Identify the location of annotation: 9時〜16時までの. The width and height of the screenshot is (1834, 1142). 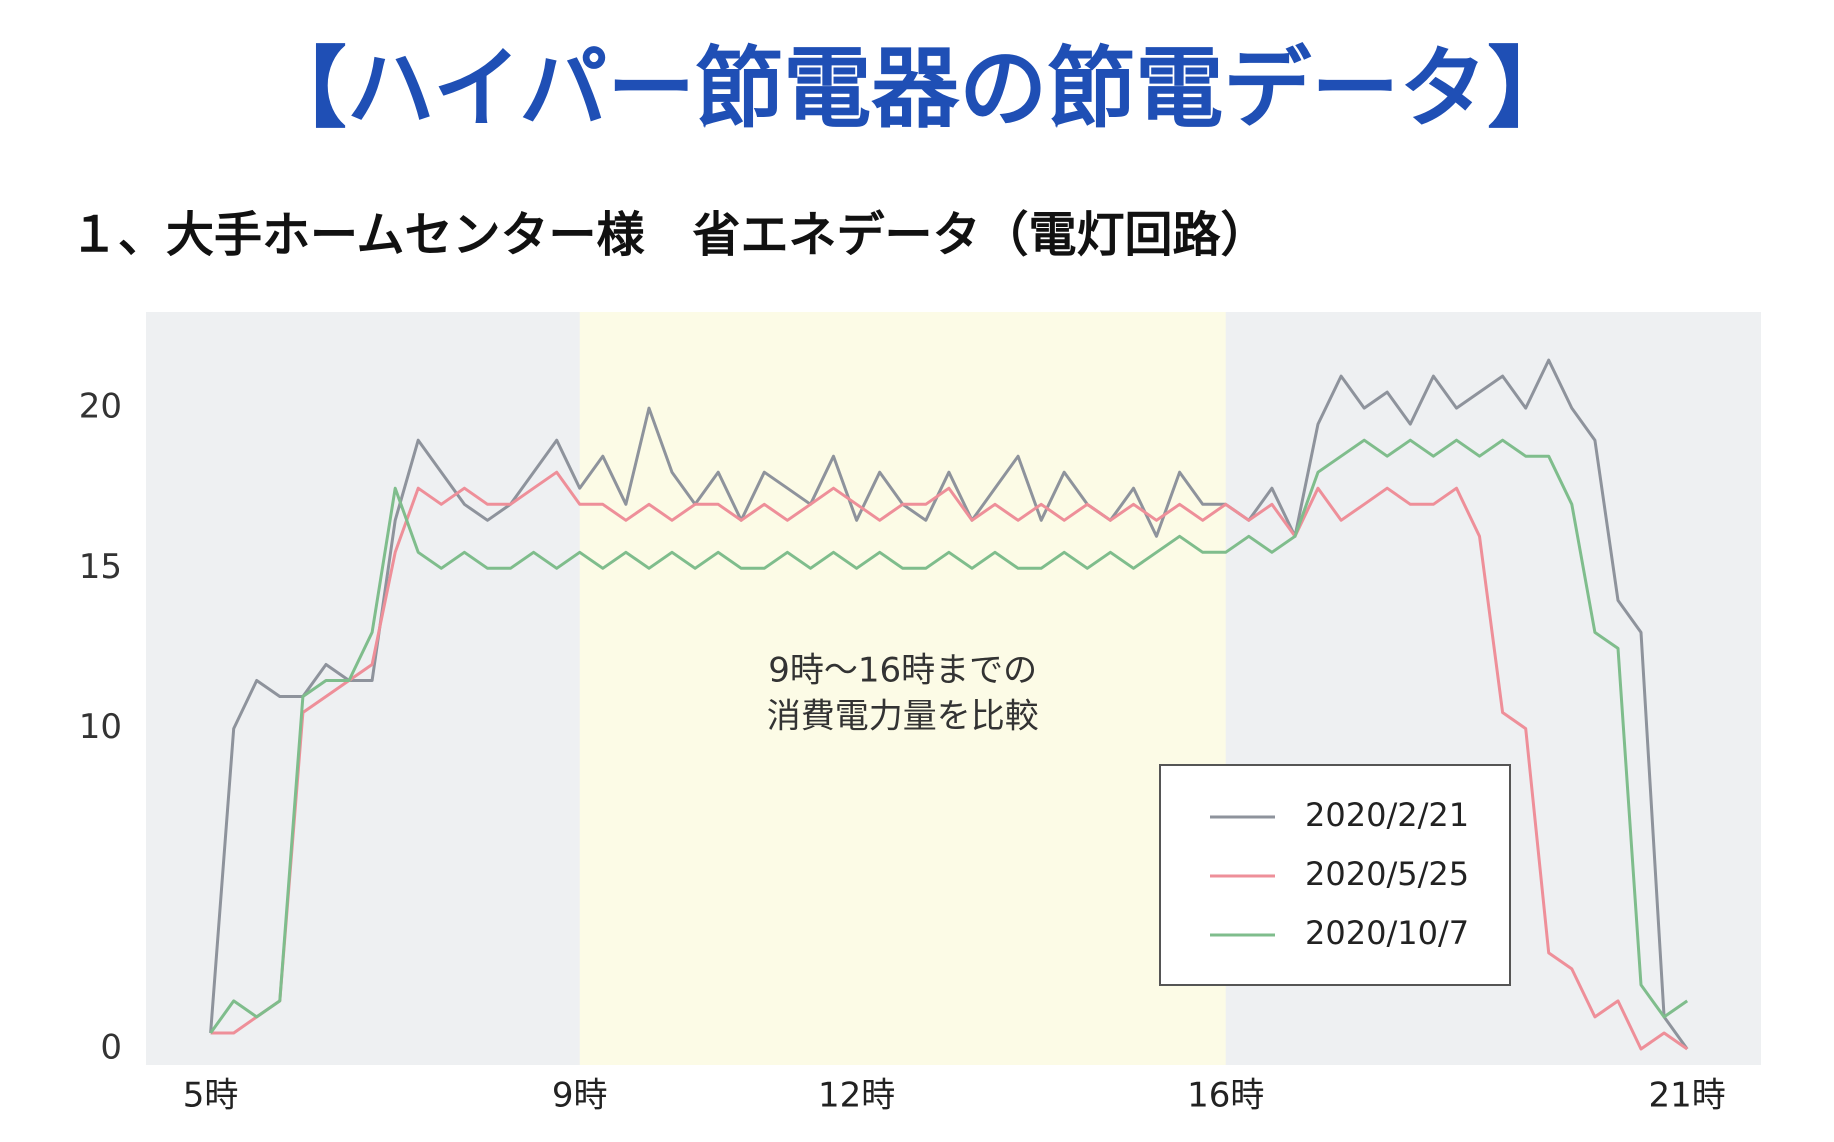
(902, 671).